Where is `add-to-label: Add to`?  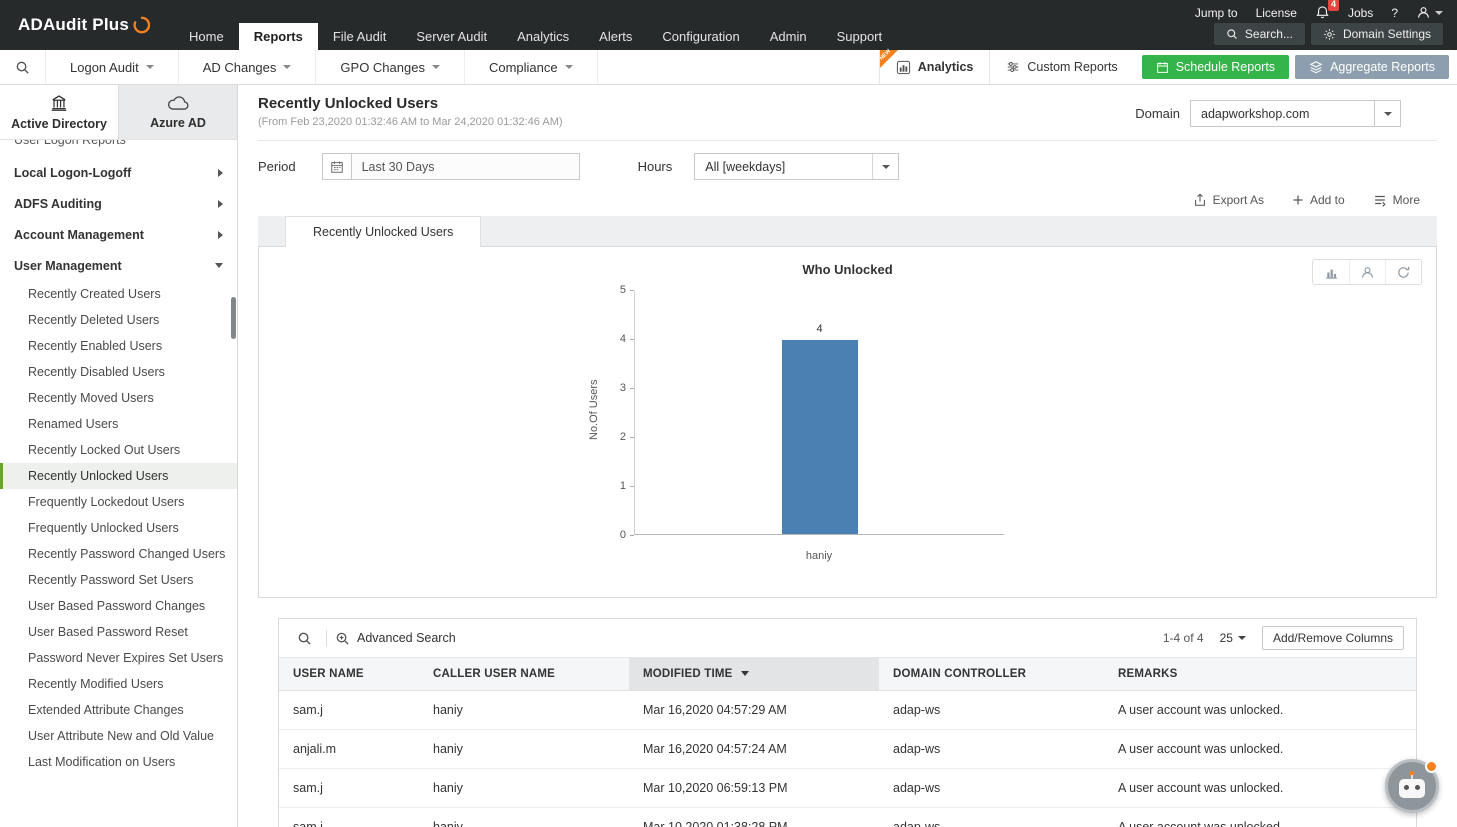 add-to-label: Add to is located at coordinates (1327, 200).